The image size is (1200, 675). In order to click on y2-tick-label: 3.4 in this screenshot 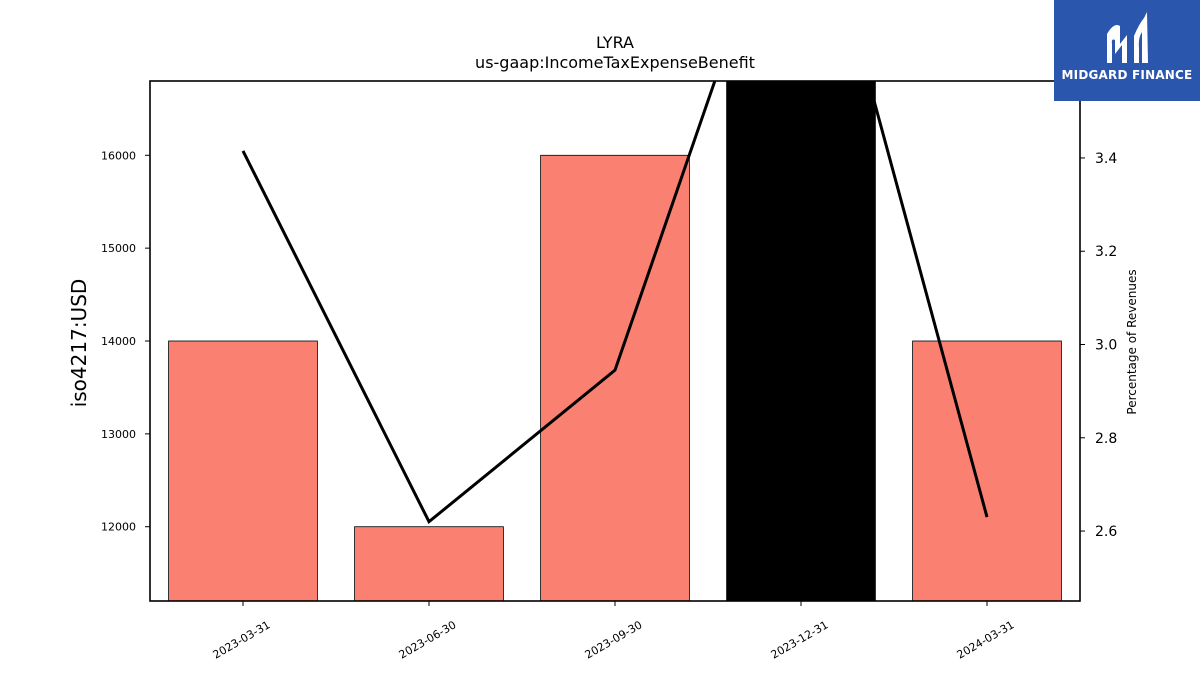, I will do `click(1106, 159)`.